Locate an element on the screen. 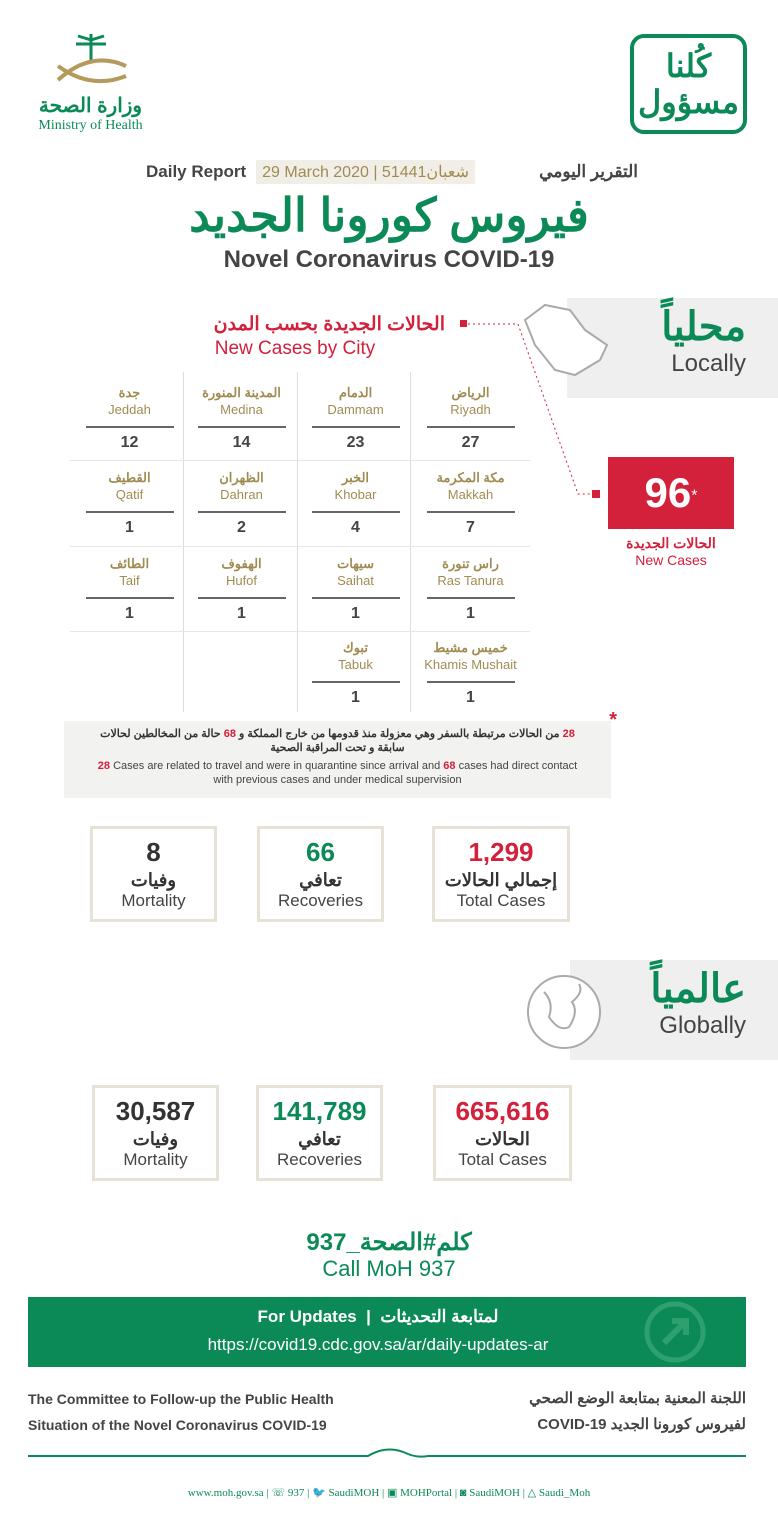 This screenshot has height=1536, width=778. city-cell: راس تنورة Ras Tanura 1 is located at coordinates (470, 589).